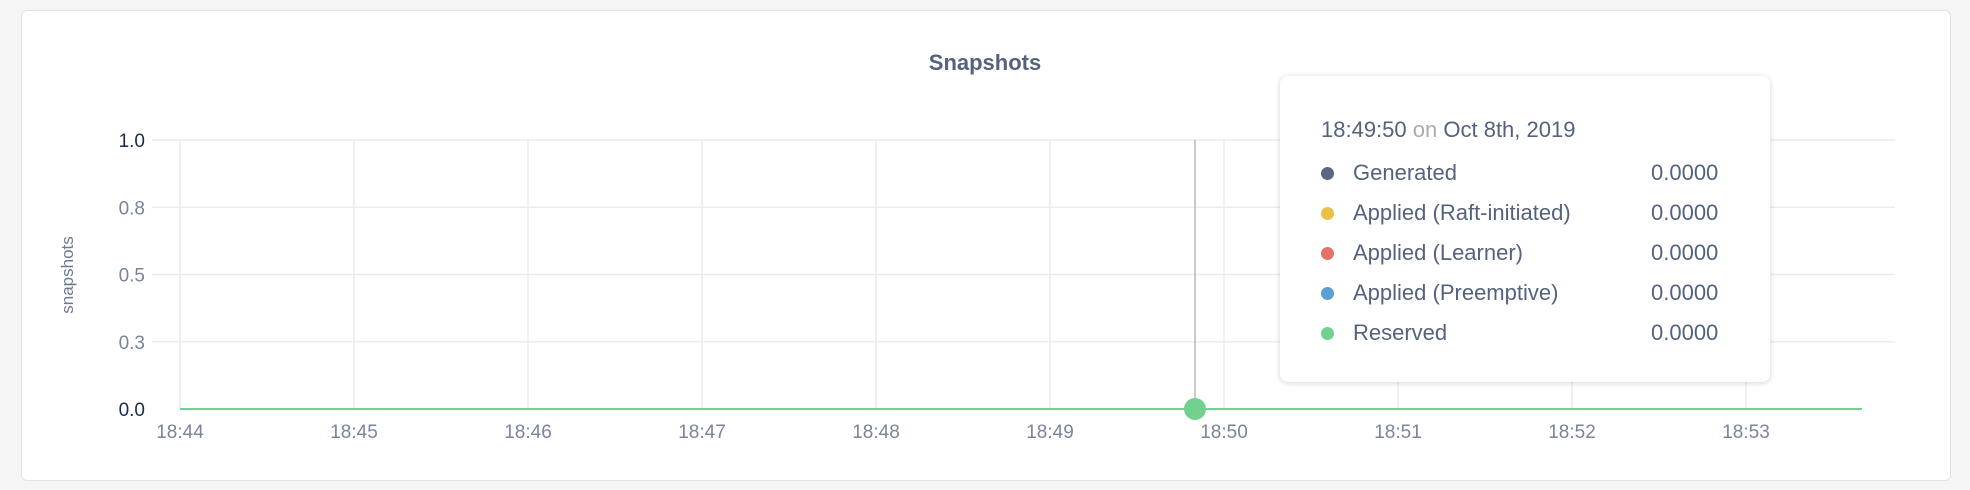  What do you see at coordinates (1425, 129) in the screenshot?
I see `tooltip-on: on` at bounding box center [1425, 129].